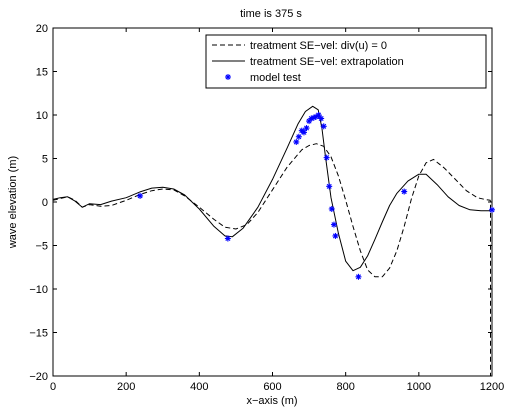 The width and height of the screenshot is (506, 407). I want to click on x-tick-label: 400, so click(199, 387).